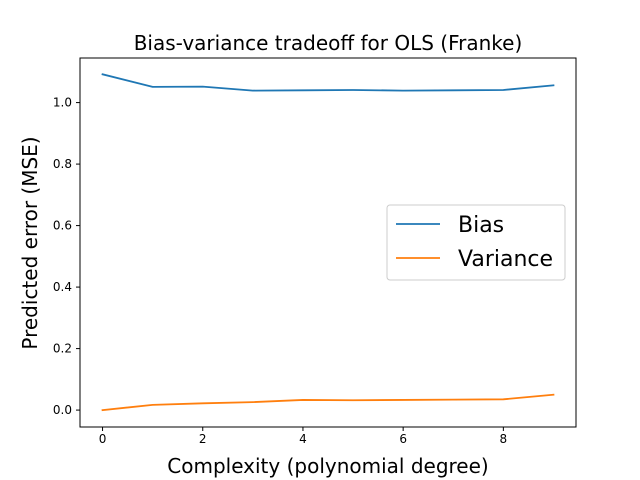  I want to click on x-tick-label: 4, so click(303, 439).